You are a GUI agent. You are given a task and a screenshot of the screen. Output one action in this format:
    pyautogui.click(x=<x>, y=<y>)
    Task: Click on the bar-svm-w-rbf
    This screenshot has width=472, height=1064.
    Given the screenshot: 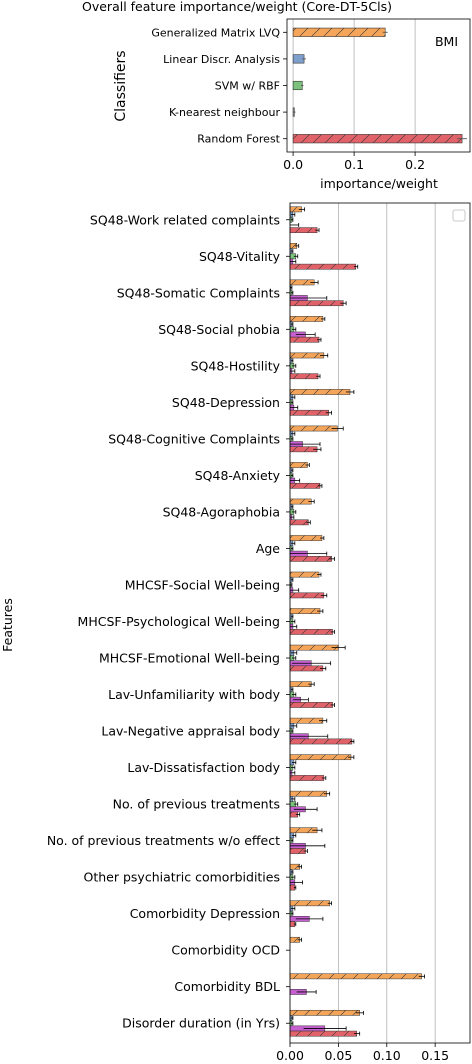 What is the action you would take?
    pyautogui.click(x=297, y=85)
    